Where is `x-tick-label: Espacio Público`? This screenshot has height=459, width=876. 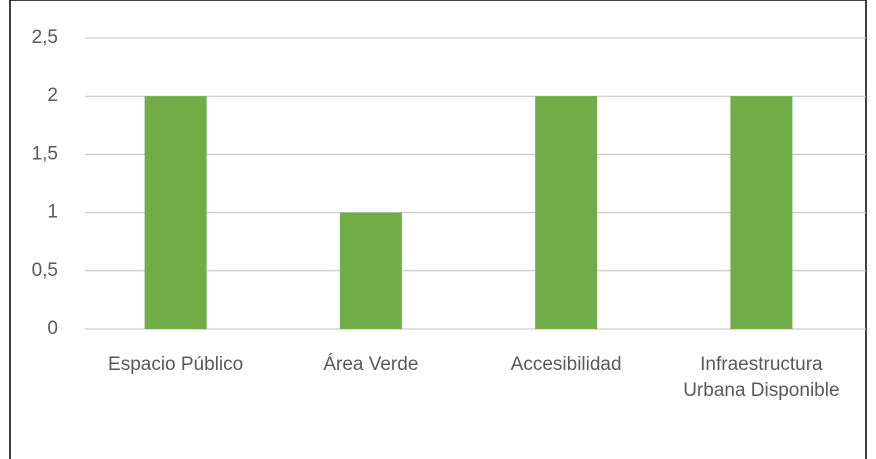 x-tick-label: Espacio Público is located at coordinates (176, 364).